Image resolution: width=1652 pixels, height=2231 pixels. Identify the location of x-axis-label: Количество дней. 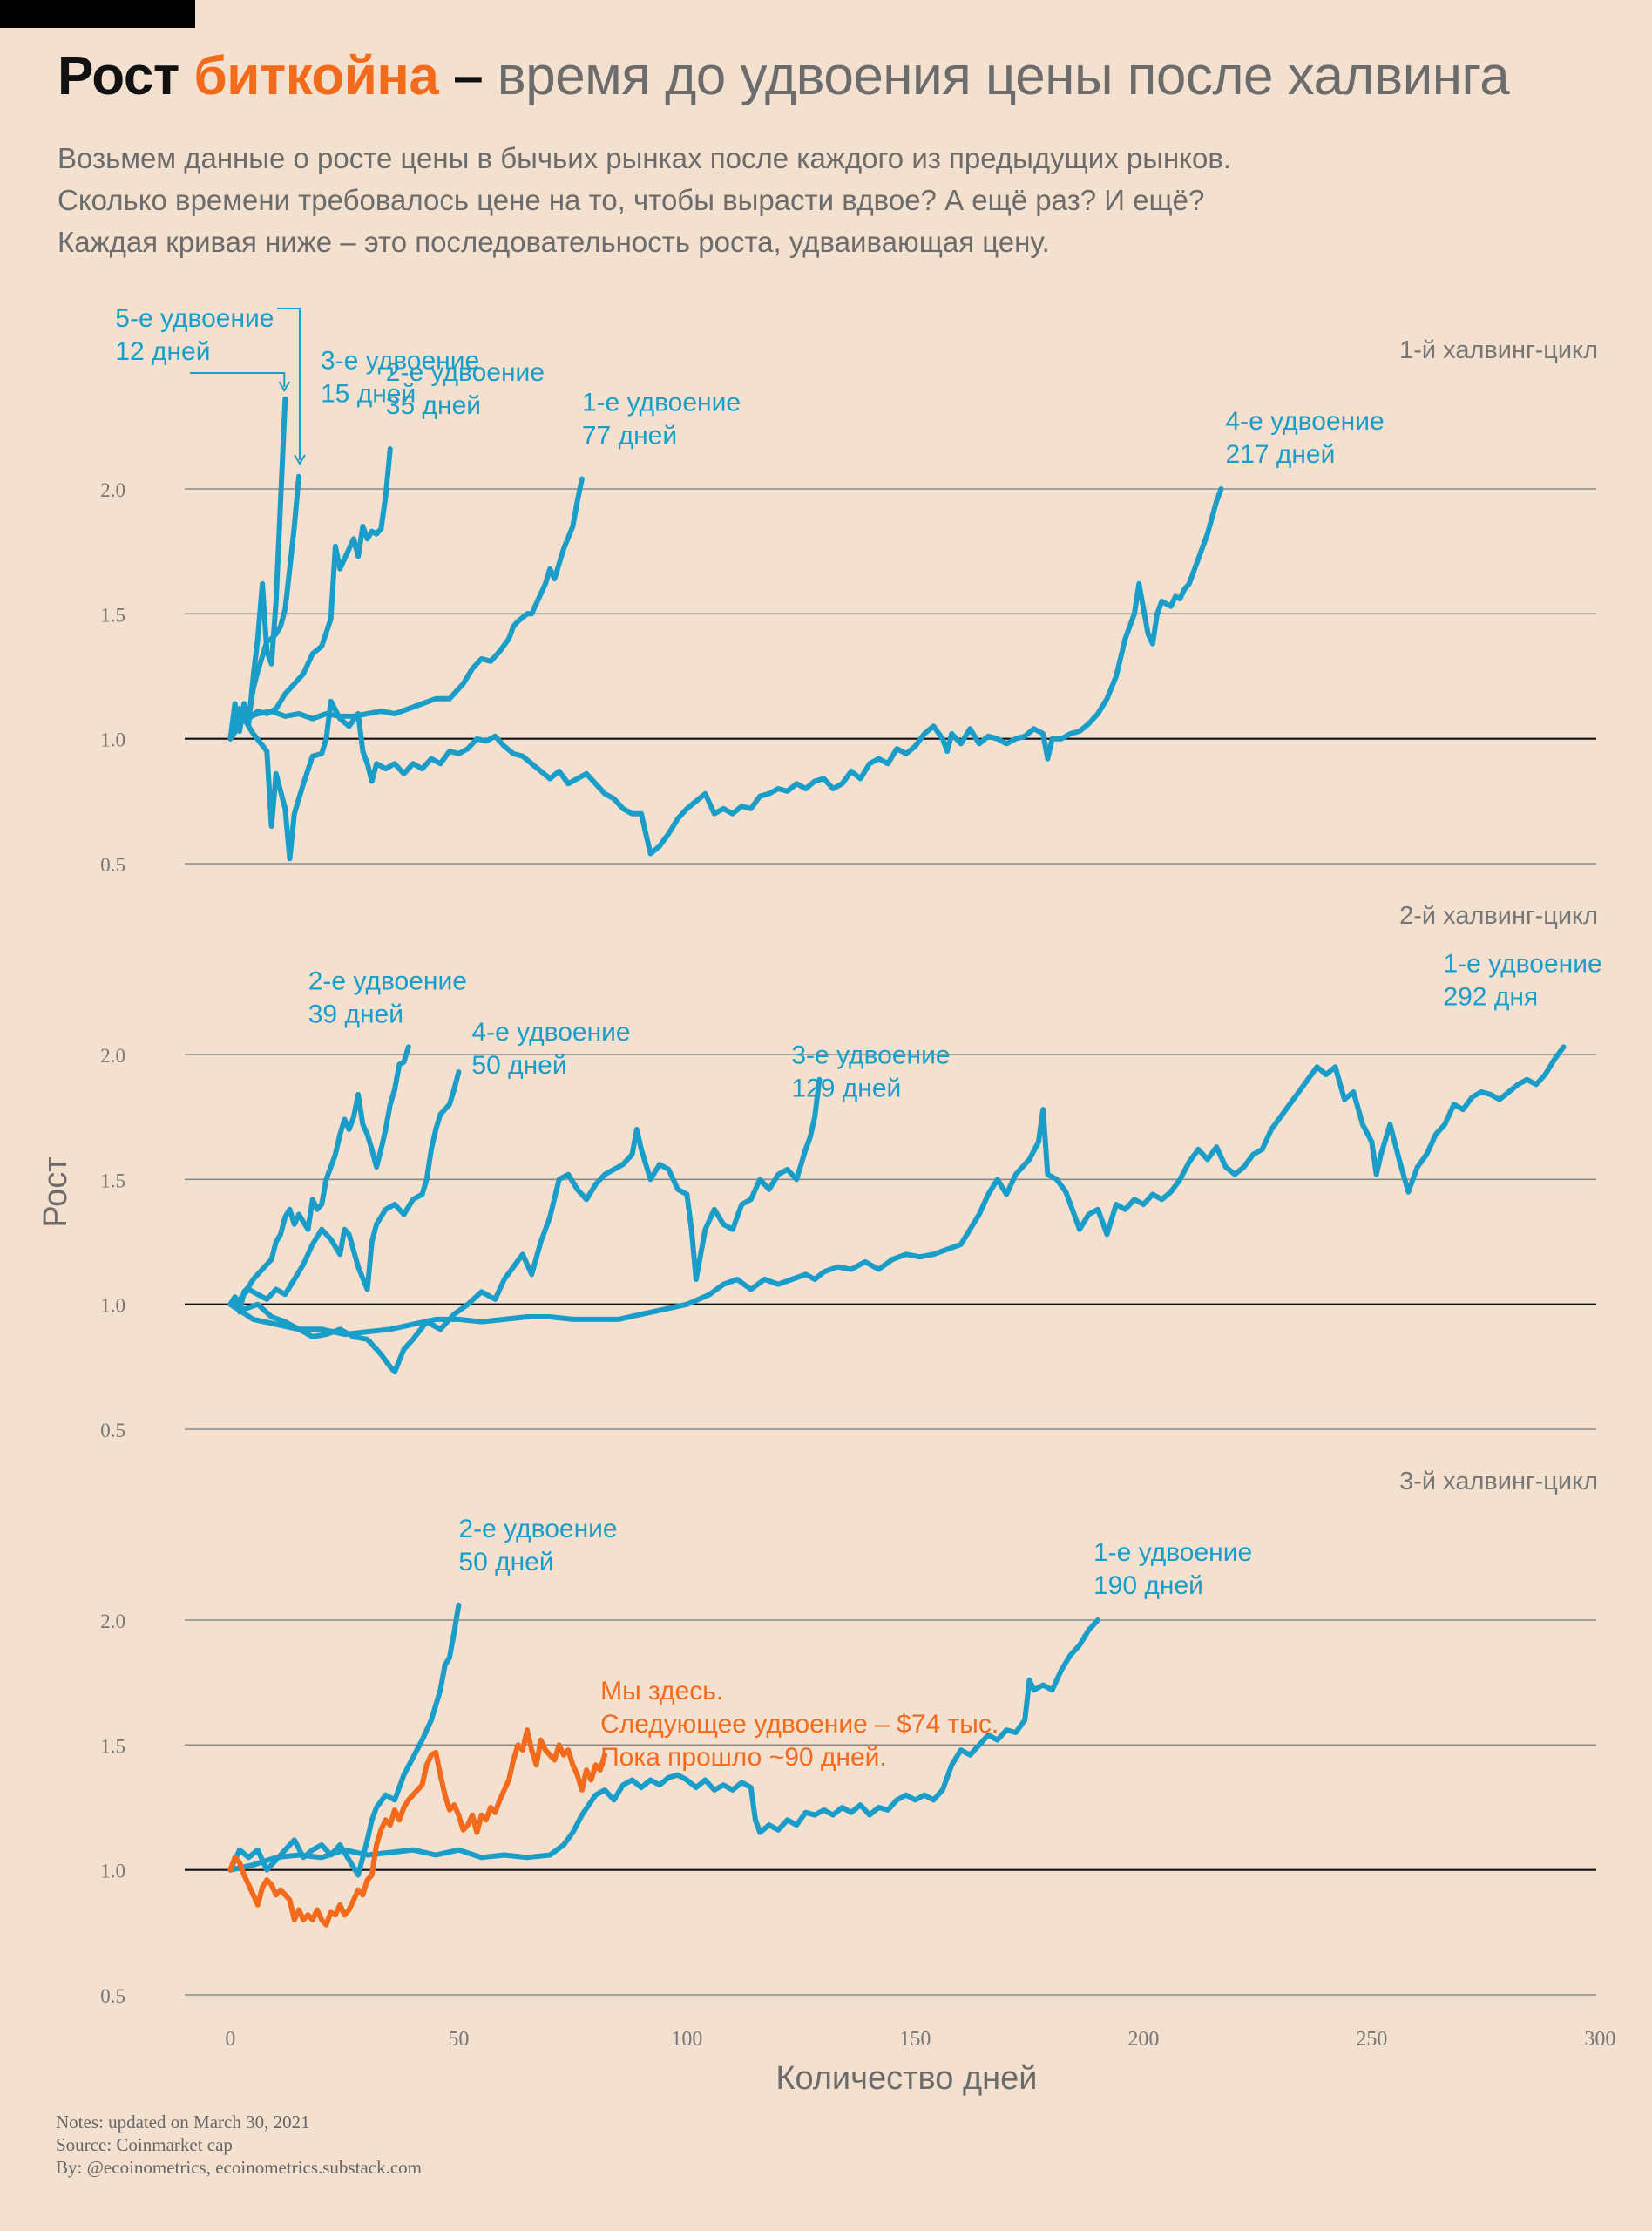
(906, 2078).